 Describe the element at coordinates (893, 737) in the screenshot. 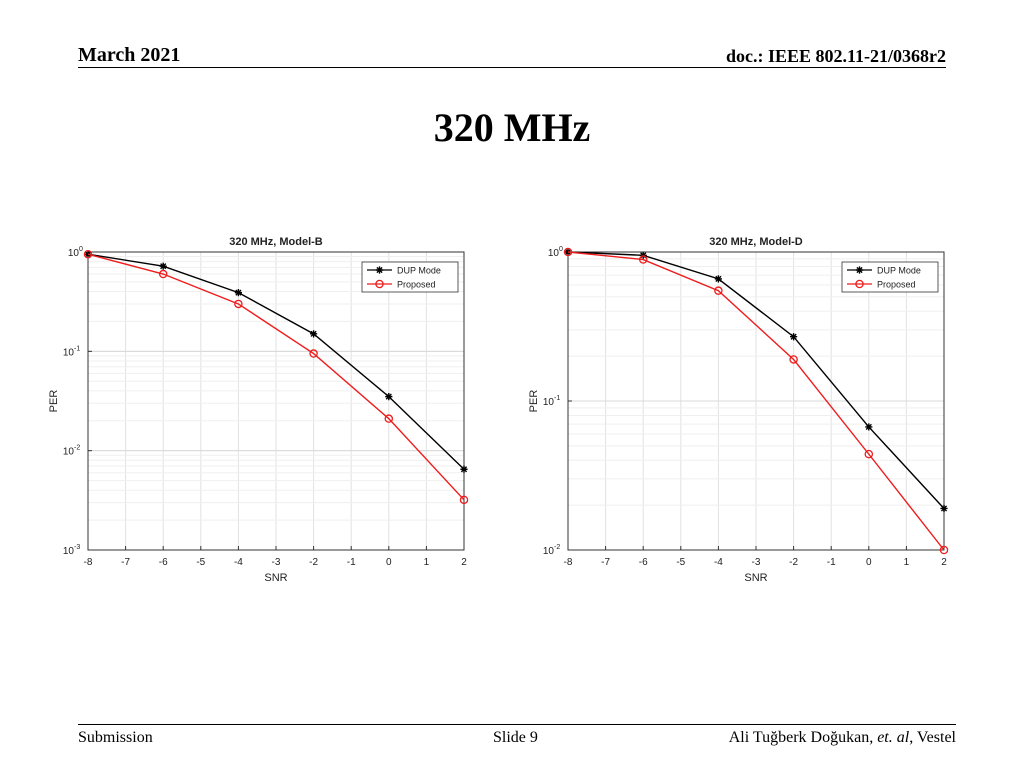

I see `footer-et-al: et. al` at that location.